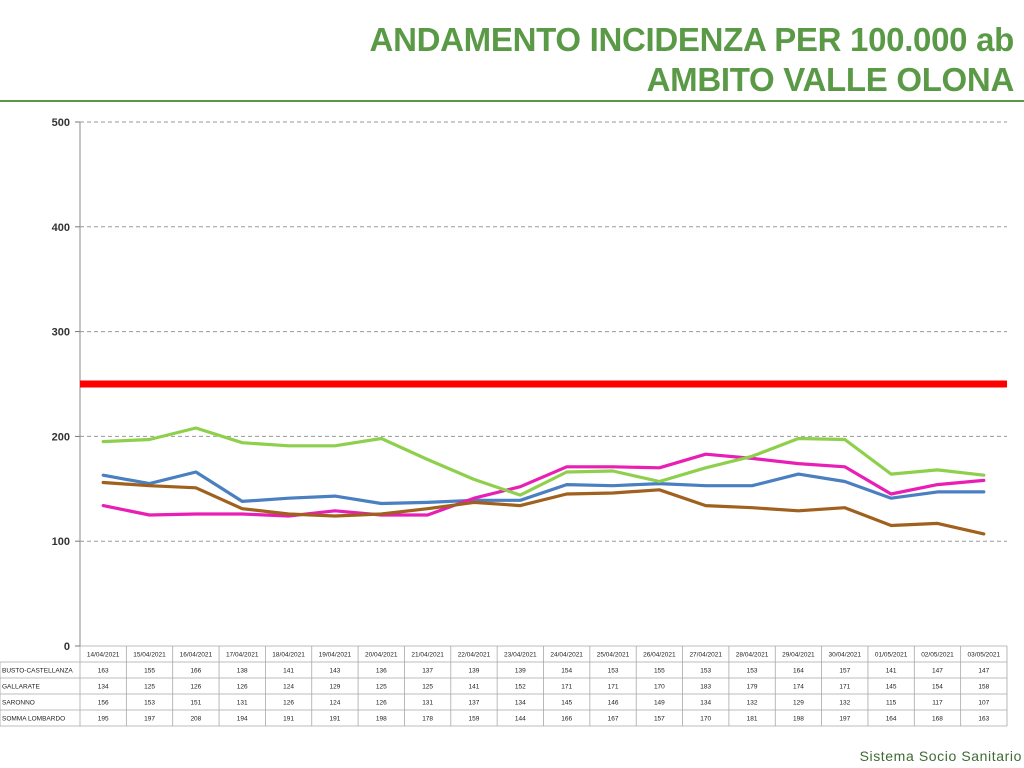  Describe the element at coordinates (288, 703) in the screenshot. I see `table-cell-saronno-4: 126` at that location.